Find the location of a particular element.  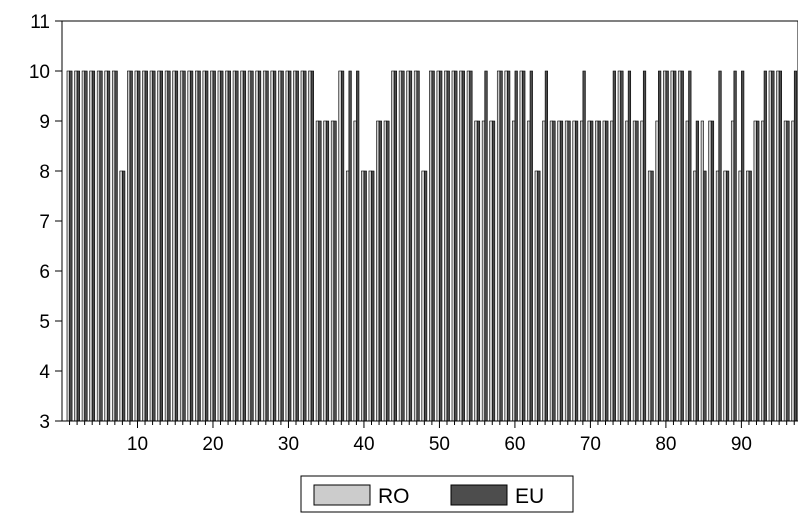

x-tick-label-40: 40 is located at coordinates (363, 444).